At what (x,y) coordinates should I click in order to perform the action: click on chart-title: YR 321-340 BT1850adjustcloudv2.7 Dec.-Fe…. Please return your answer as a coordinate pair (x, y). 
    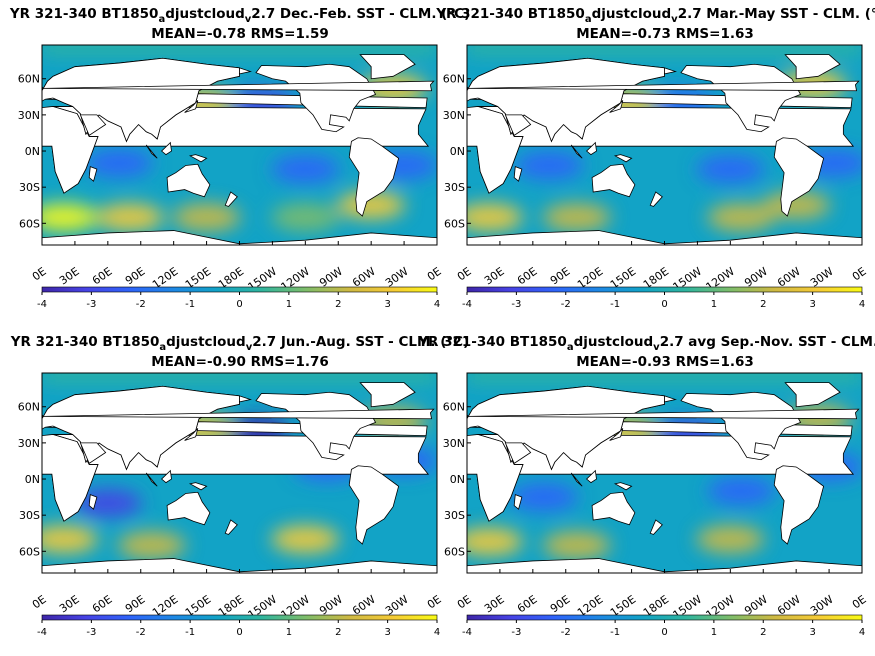
    Looking at the image, I should click on (239, 15).